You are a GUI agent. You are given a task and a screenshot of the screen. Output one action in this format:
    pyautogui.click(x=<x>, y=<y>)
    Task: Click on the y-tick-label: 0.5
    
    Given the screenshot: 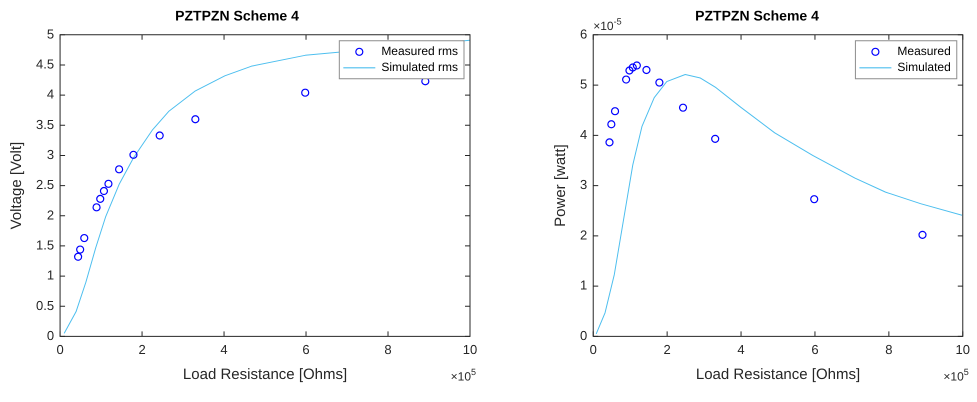 What is the action you would take?
    pyautogui.click(x=45, y=305)
    